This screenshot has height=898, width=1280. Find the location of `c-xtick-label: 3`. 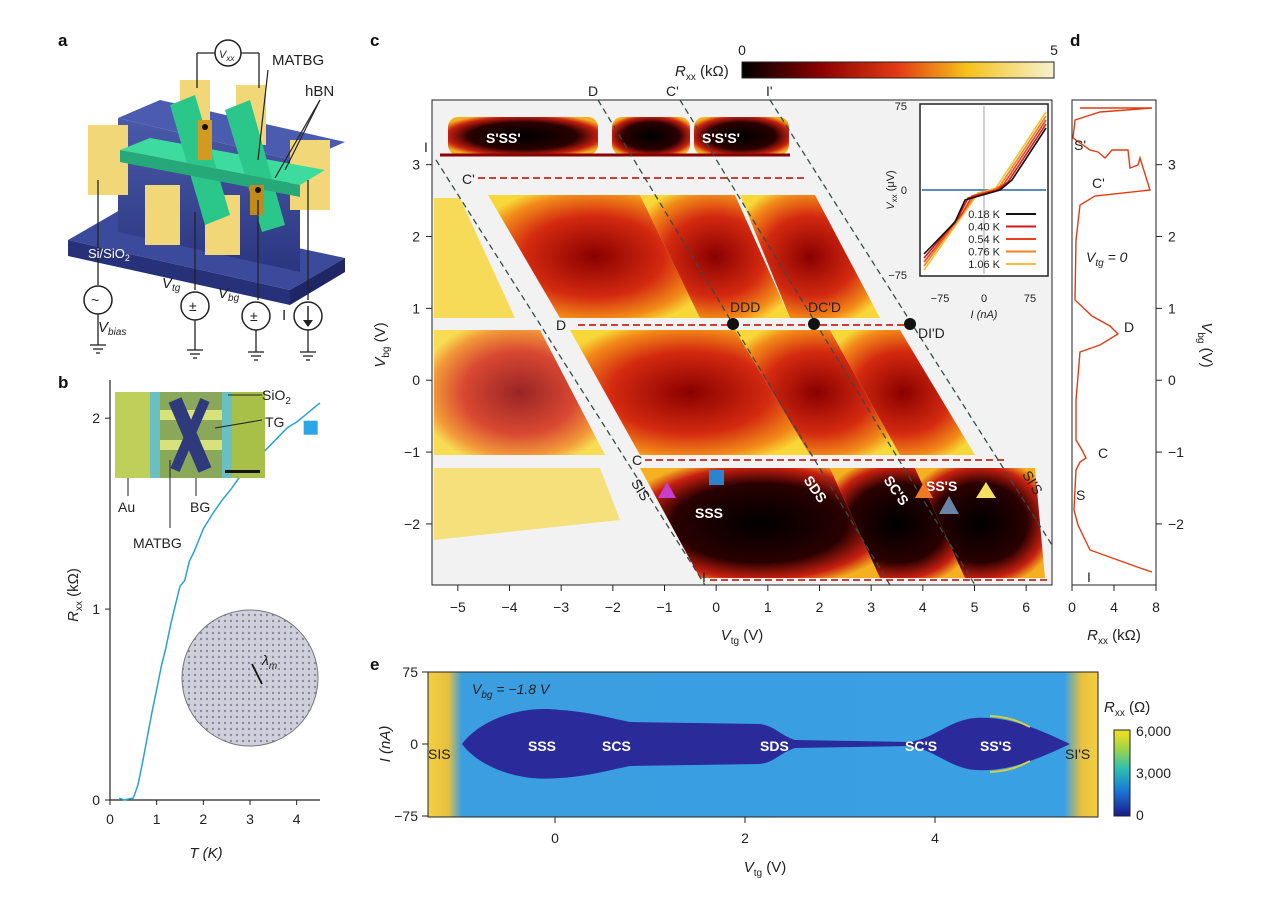

c-xtick-label: 3 is located at coordinates (871, 607).